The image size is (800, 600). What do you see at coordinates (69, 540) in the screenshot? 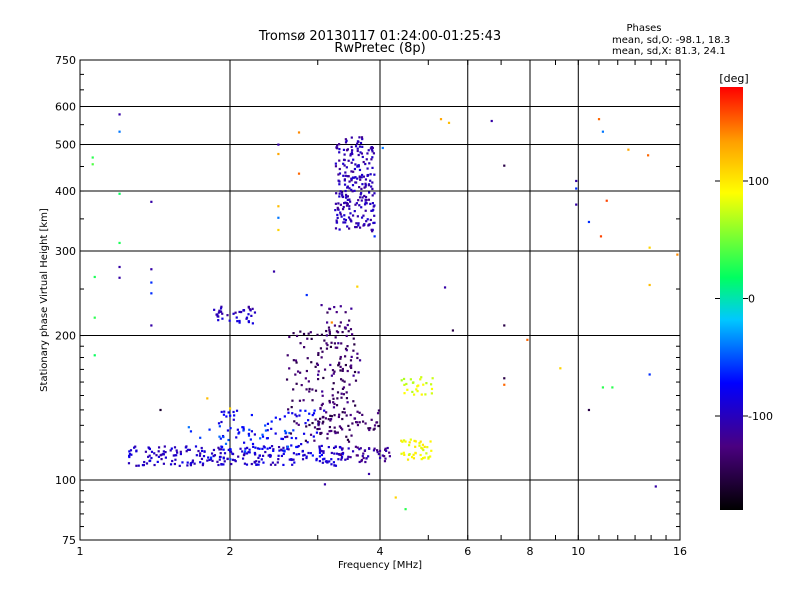
I see `y-tick-label: 75` at bounding box center [69, 540].